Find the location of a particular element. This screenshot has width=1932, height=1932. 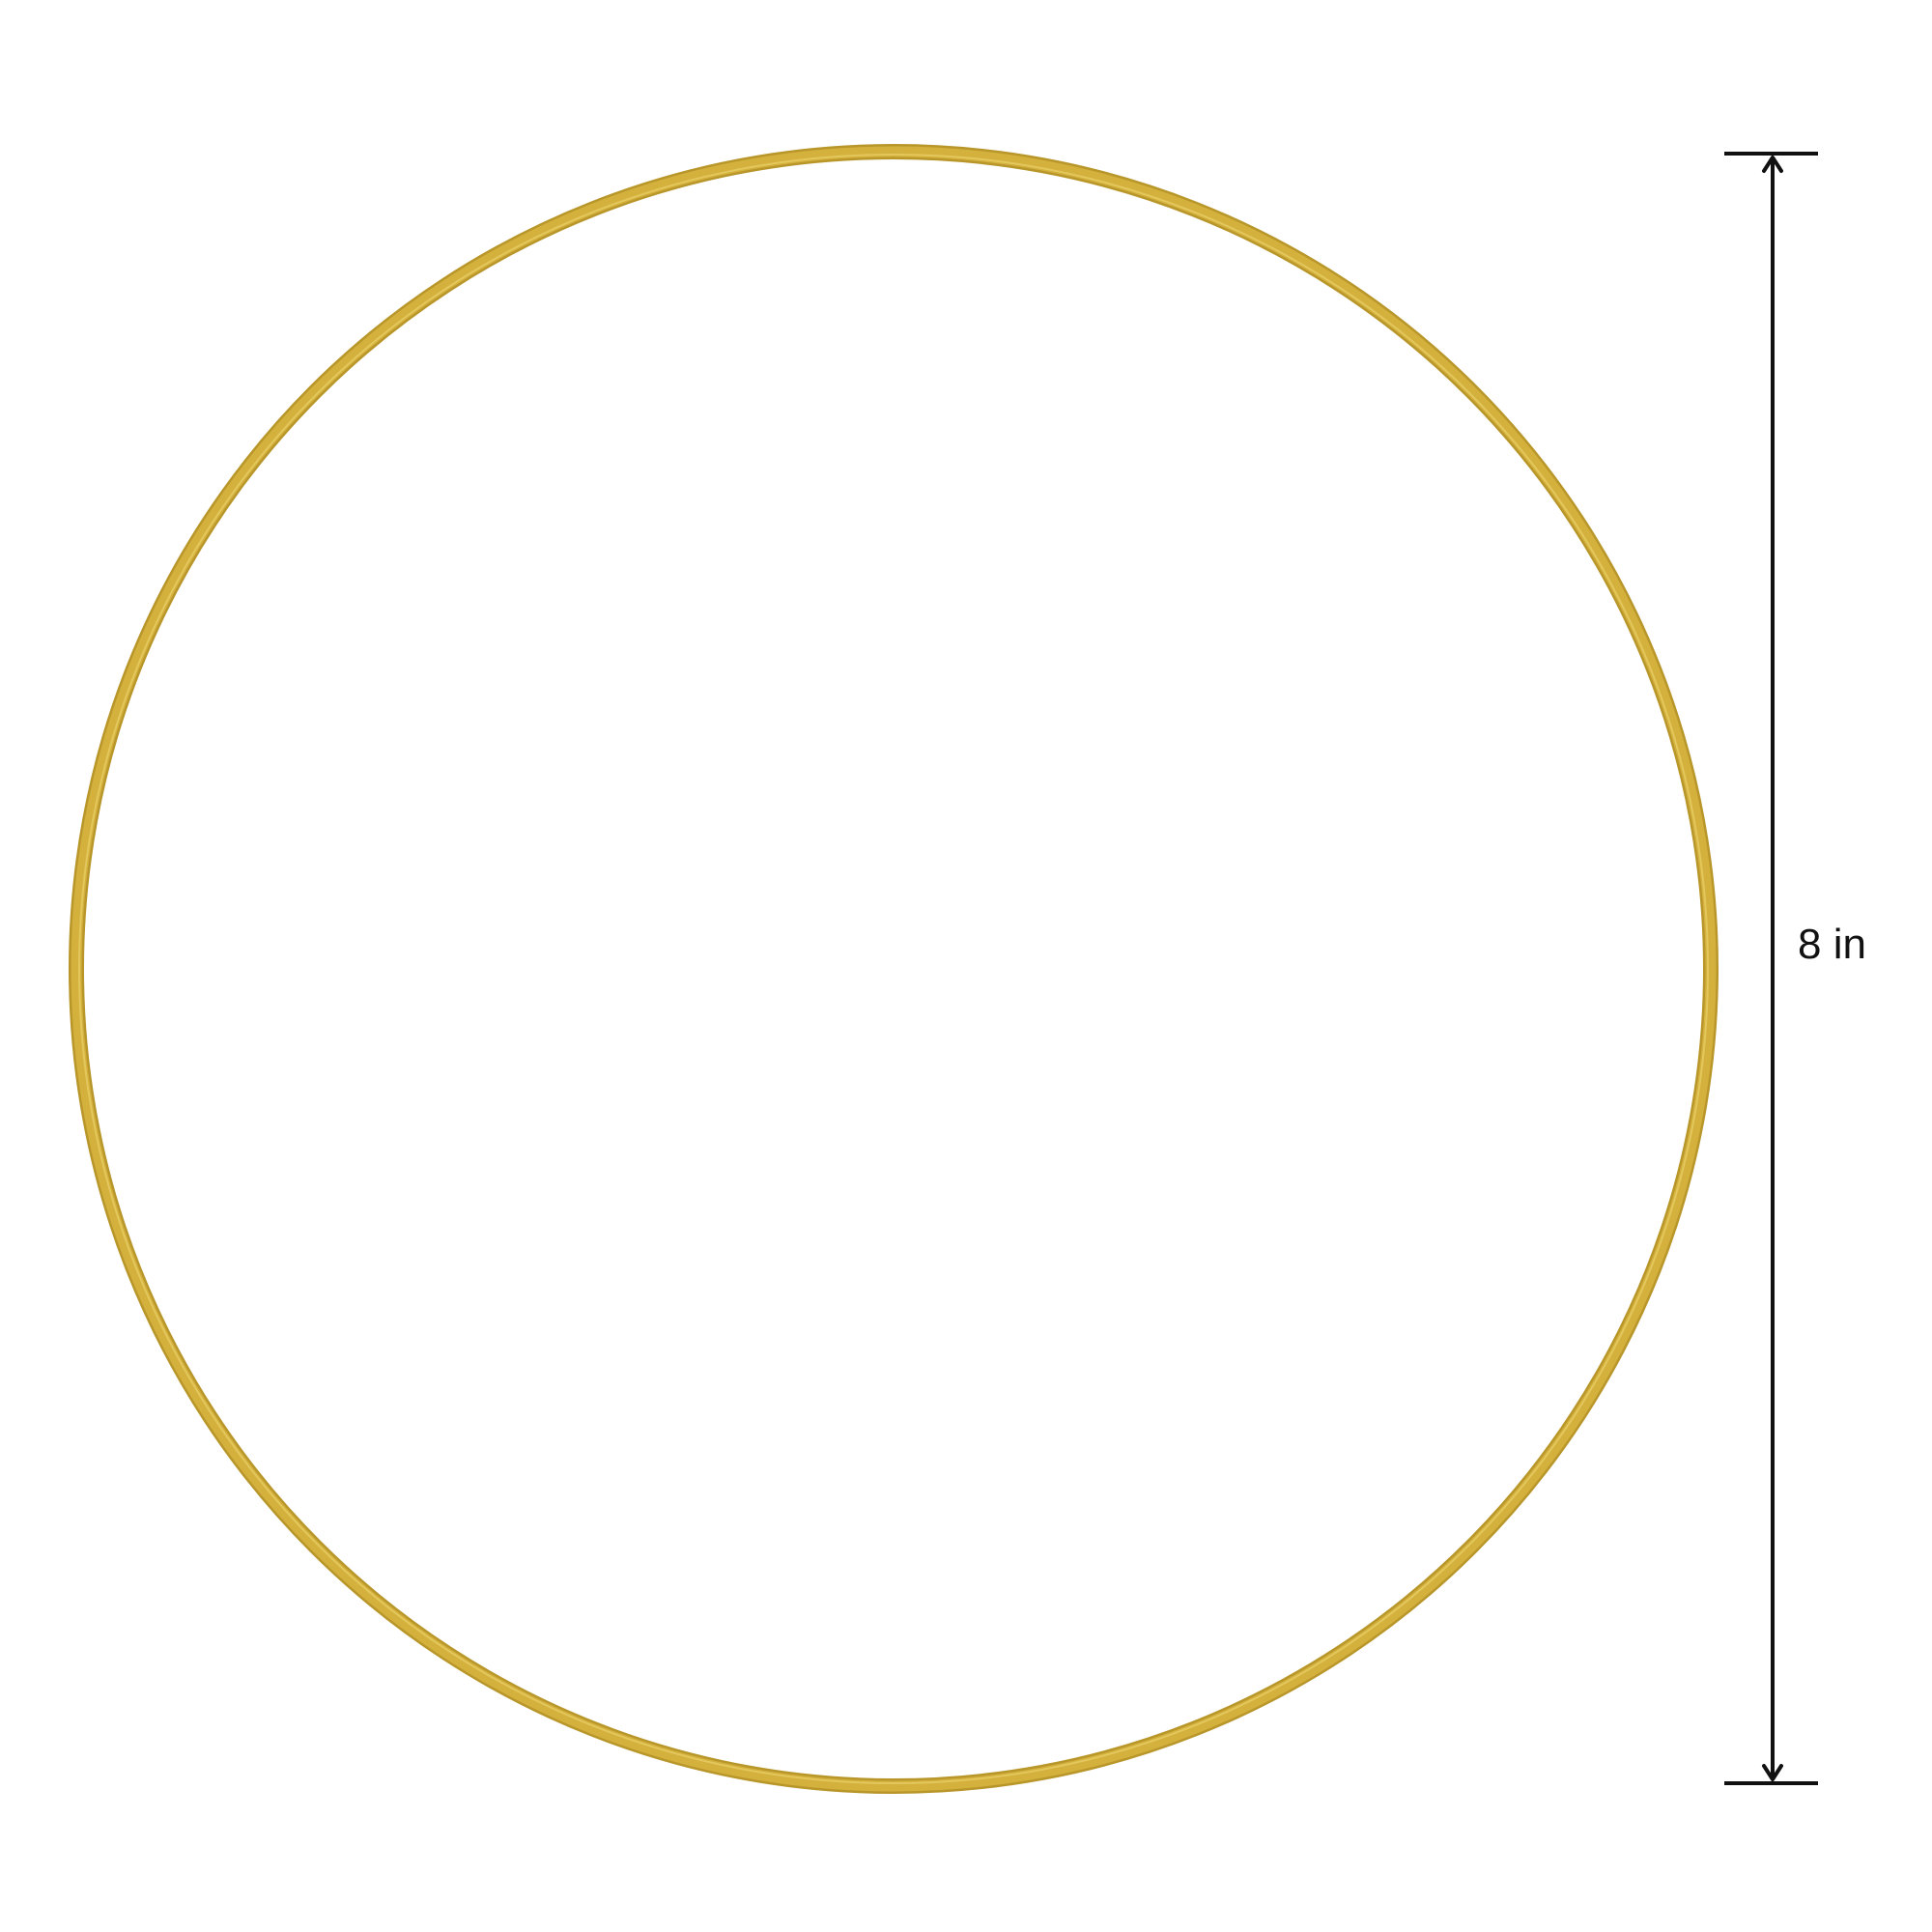

arrow-down-icon is located at coordinates (1772, 1772).